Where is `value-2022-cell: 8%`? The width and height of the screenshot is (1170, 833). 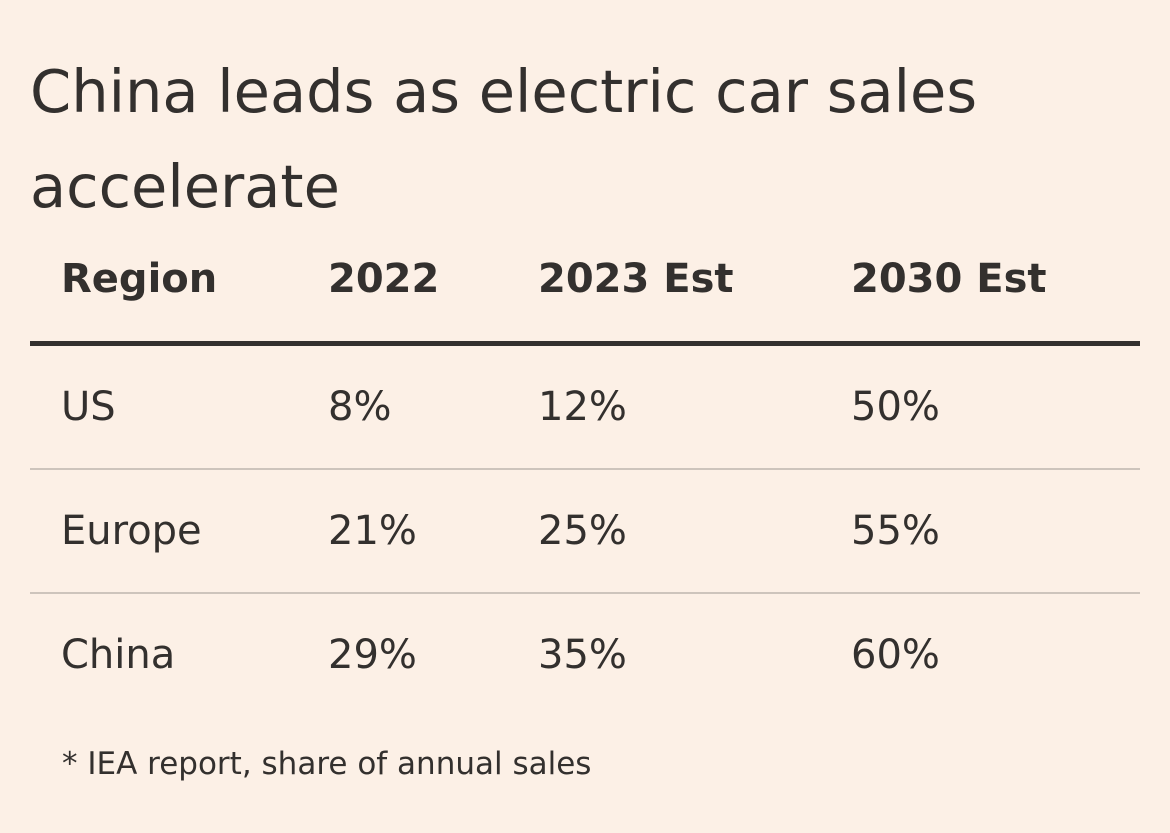 value-2022-cell: 8% is located at coordinates (360, 407).